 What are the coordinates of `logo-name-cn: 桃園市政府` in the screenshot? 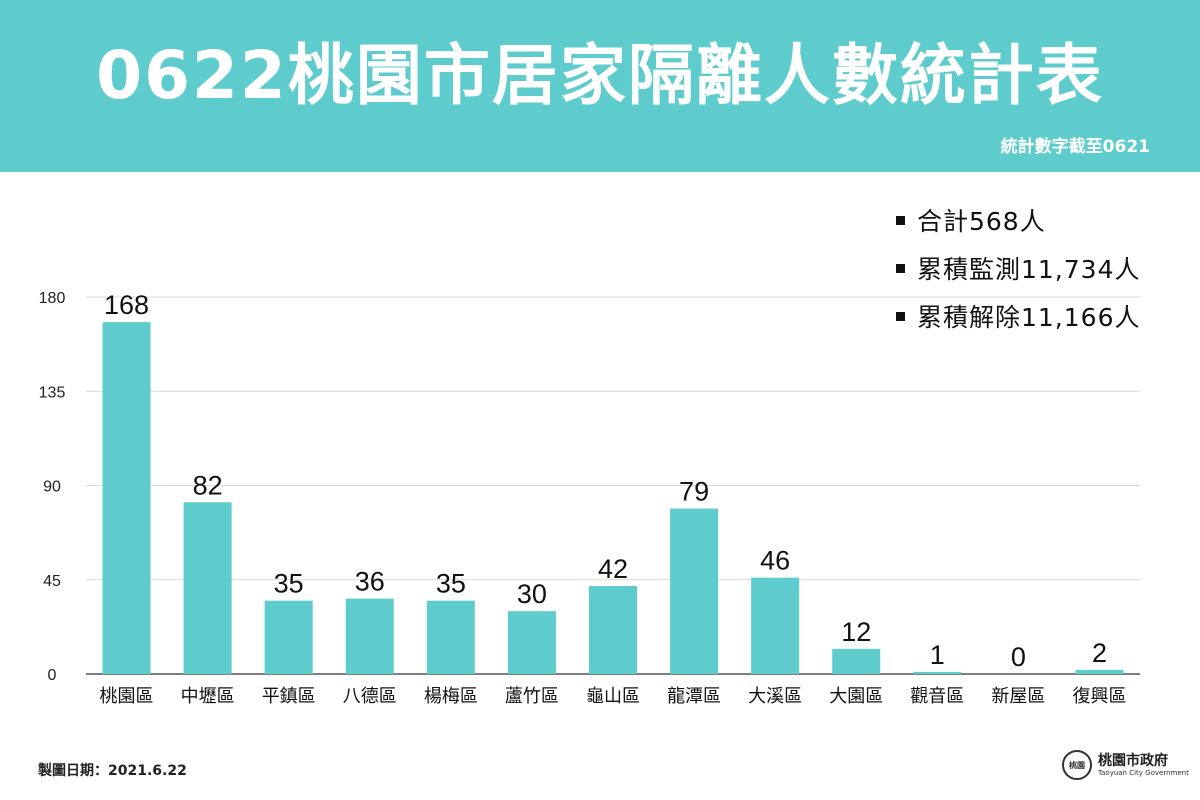 It's located at (1133, 760).